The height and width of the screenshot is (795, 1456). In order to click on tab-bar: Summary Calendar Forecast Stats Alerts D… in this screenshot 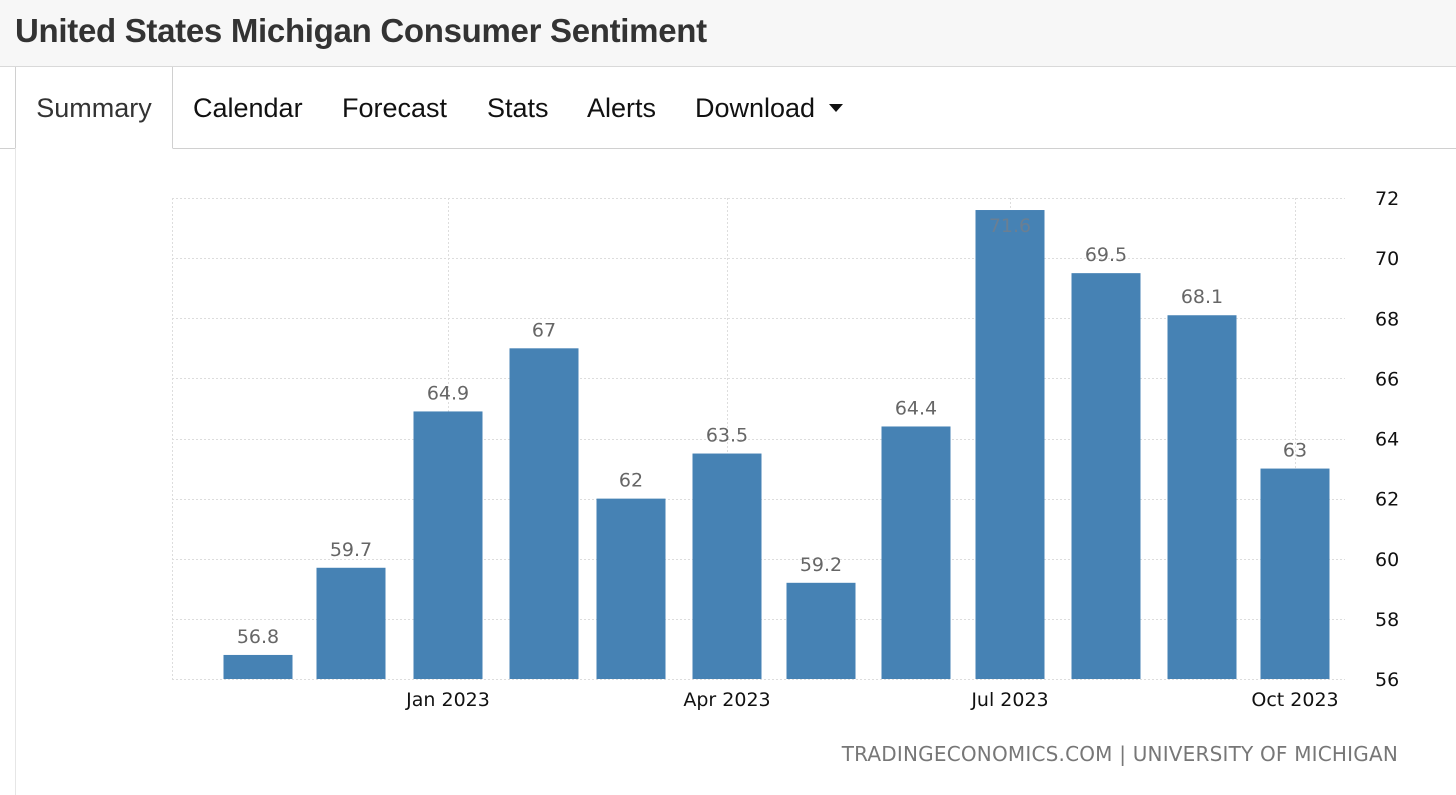, I will do `click(728, 108)`.